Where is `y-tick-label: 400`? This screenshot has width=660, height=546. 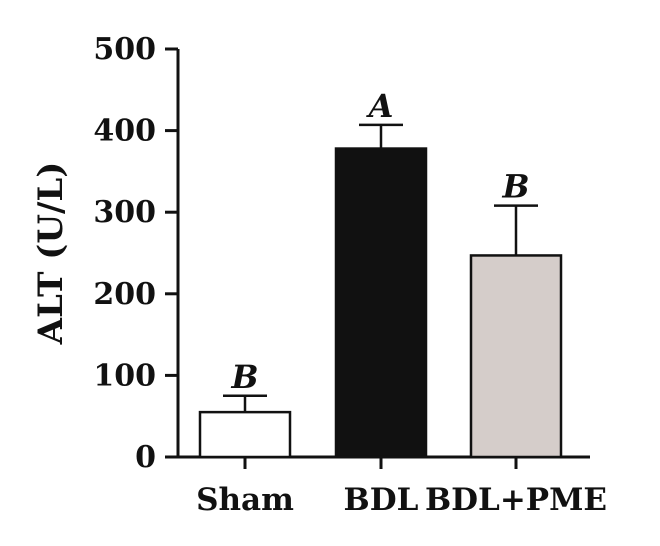
y-tick-label: 400 is located at coordinates (124, 131).